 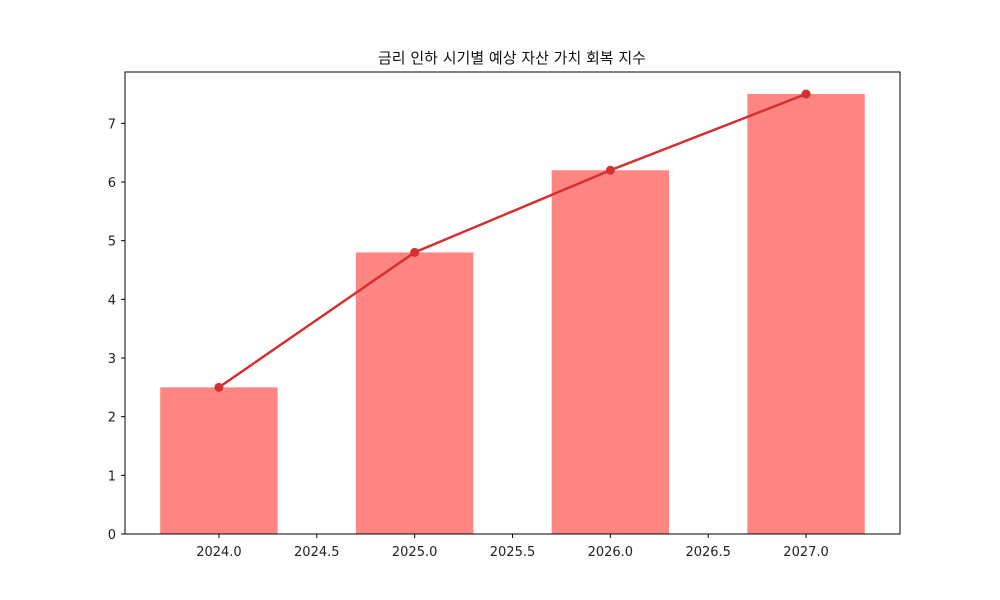 I want to click on x-tick-label: 2026.0, so click(x=611, y=552).